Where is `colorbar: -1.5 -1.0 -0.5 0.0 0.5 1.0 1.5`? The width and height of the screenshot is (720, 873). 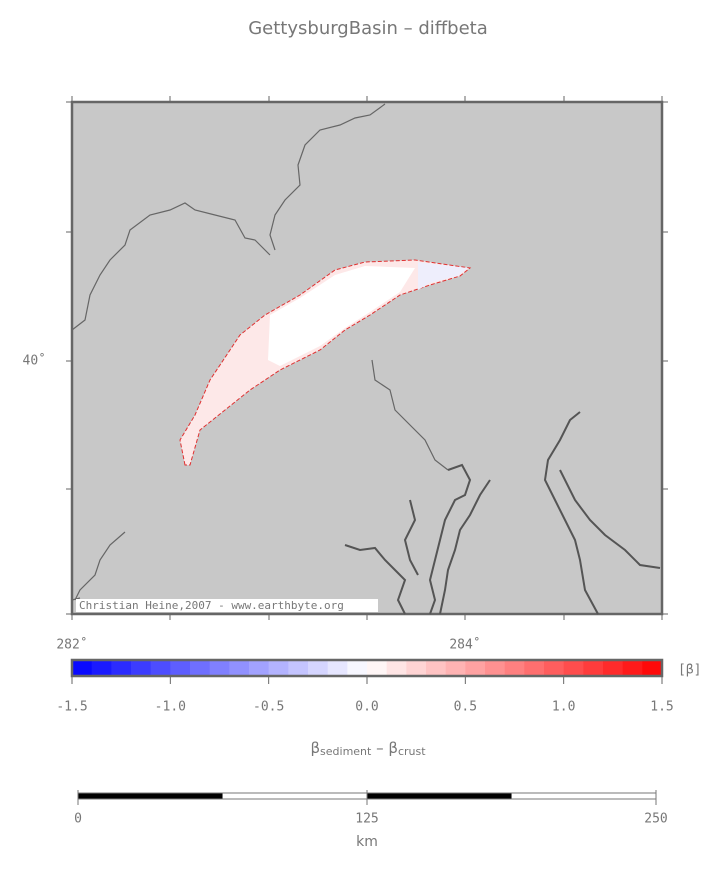 colorbar: -1.5 -1.0 -0.5 0.0 0.5 1.0 1.5 is located at coordinates (365, 686).